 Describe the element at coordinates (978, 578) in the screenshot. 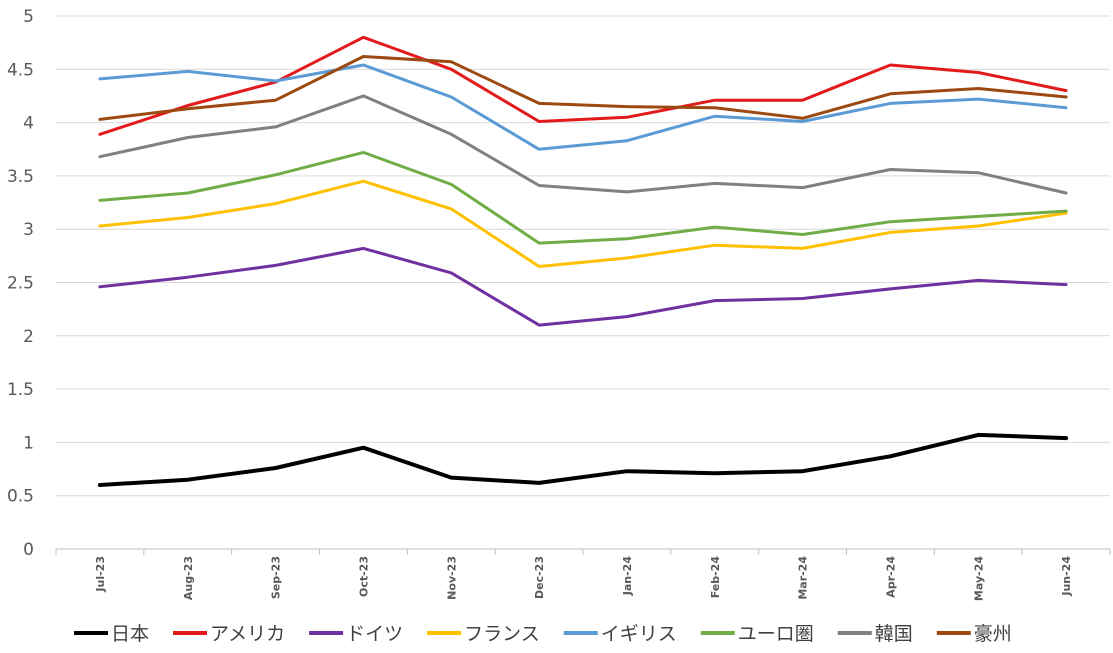

I see `x-tick-label: May-24` at that location.